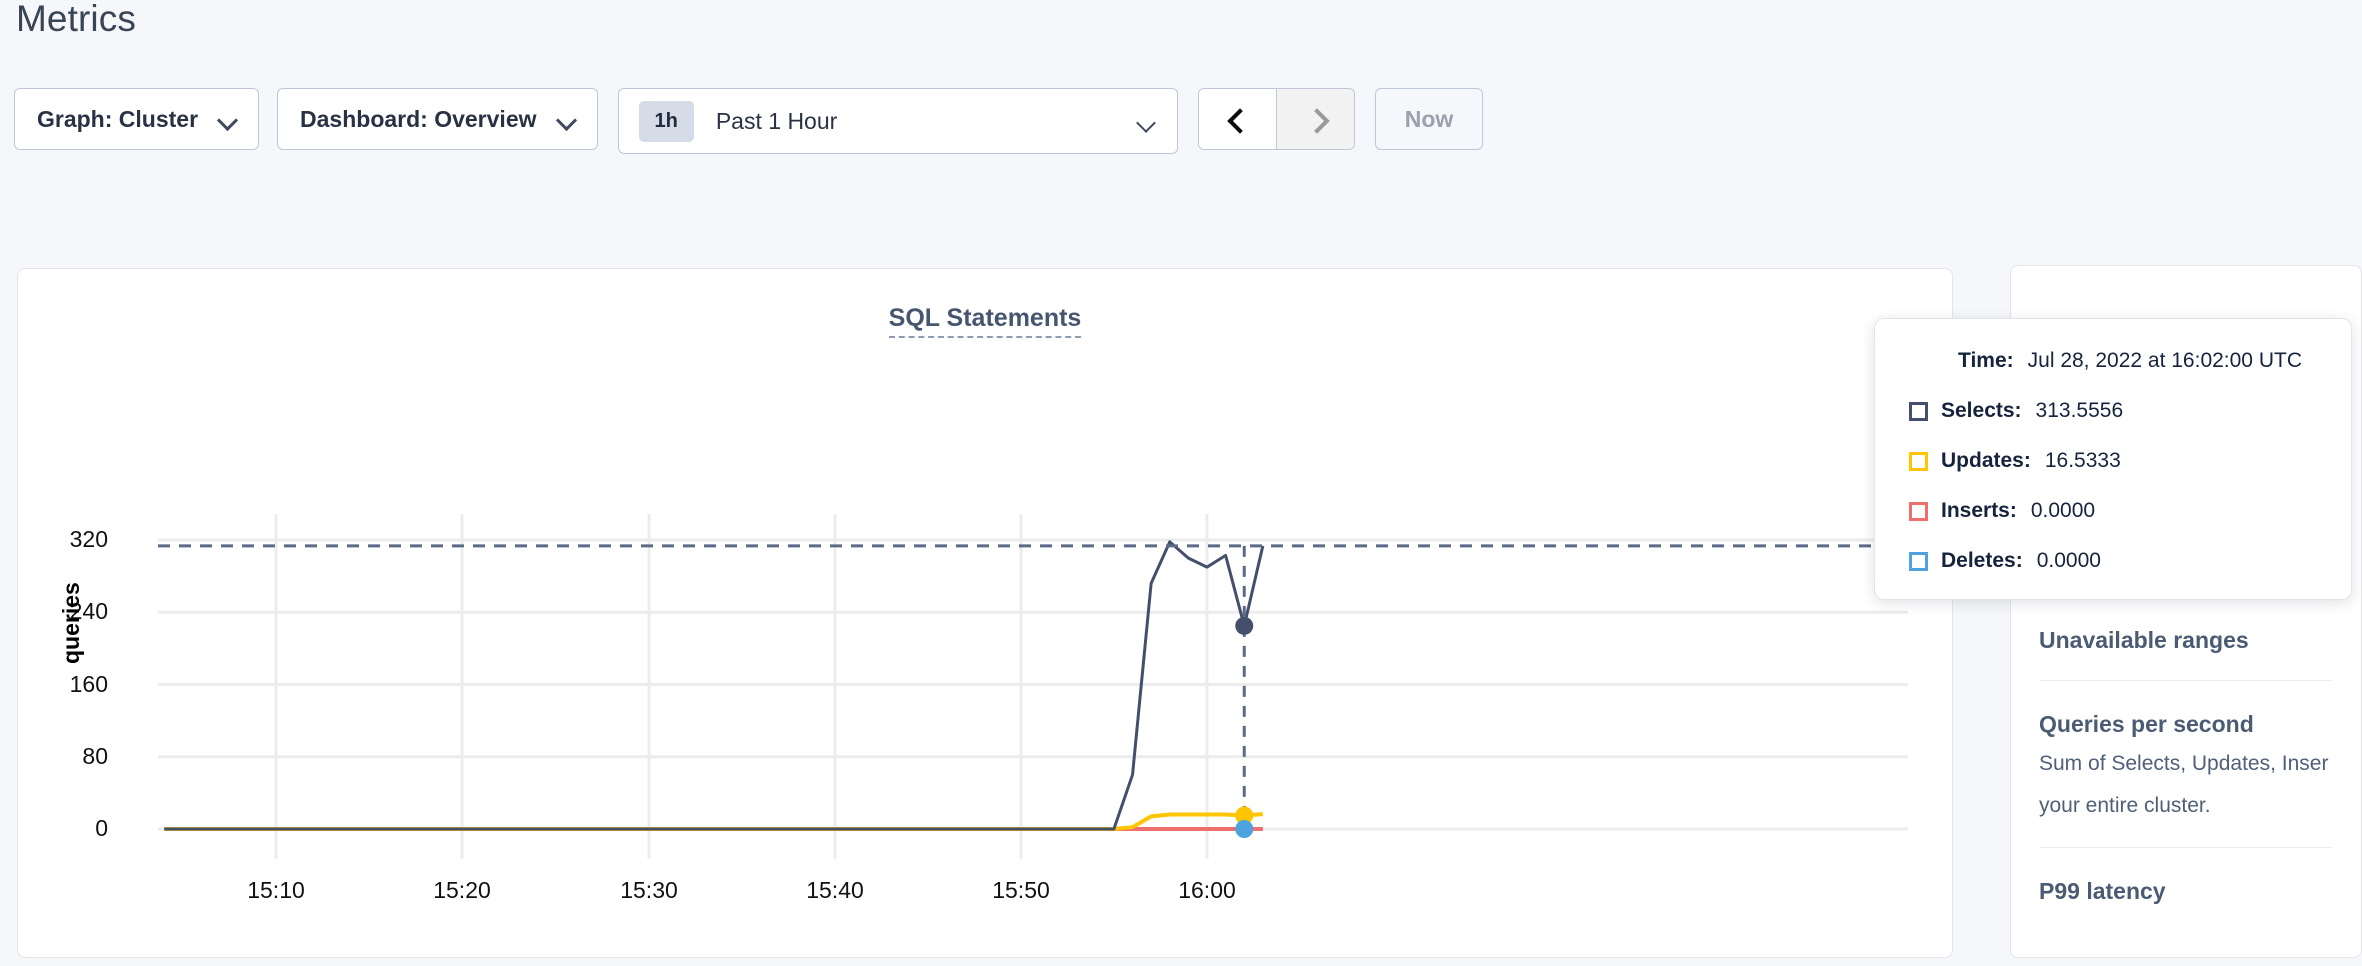 This screenshot has height=966, width=2362. What do you see at coordinates (666, 121) in the screenshot?
I see `time-range-badge: 1h` at bounding box center [666, 121].